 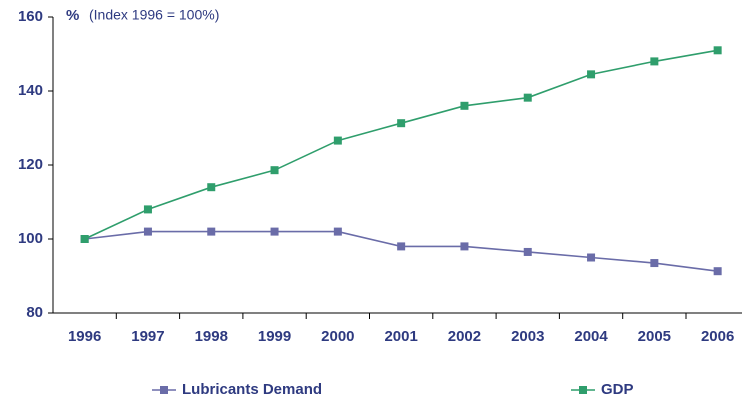 What do you see at coordinates (337, 336) in the screenshot?
I see `x-tick-label: 2000` at bounding box center [337, 336].